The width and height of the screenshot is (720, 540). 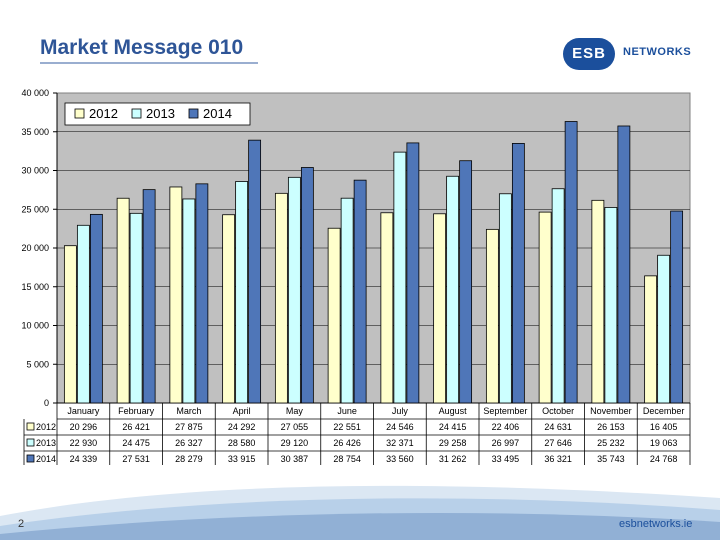 What do you see at coordinates (242, 427) in the screenshot?
I see `data-label-2012: 24 292` at bounding box center [242, 427].